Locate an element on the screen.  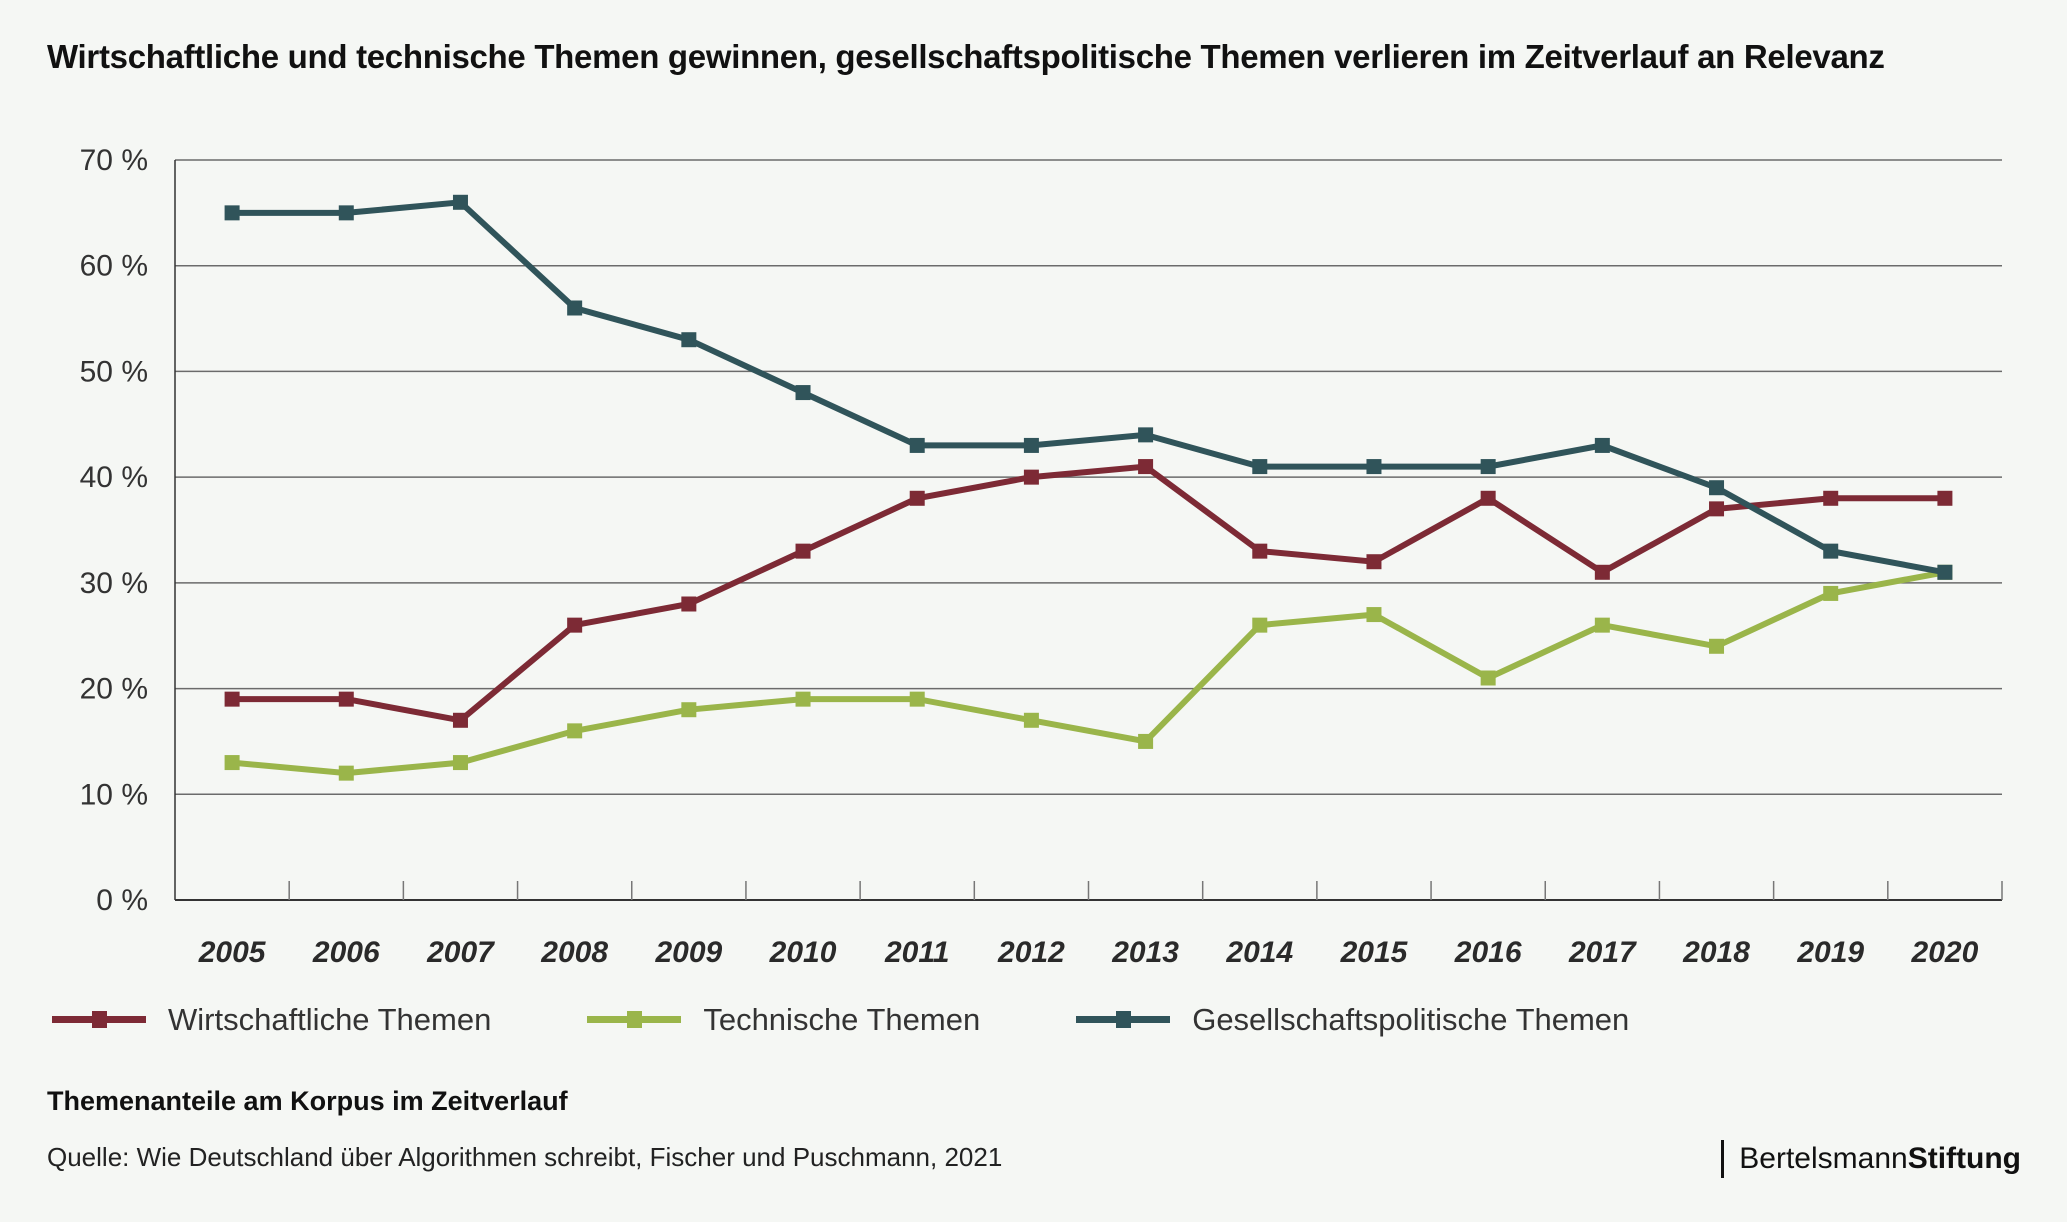
y-tick-label: 40 % is located at coordinates (114, 477).